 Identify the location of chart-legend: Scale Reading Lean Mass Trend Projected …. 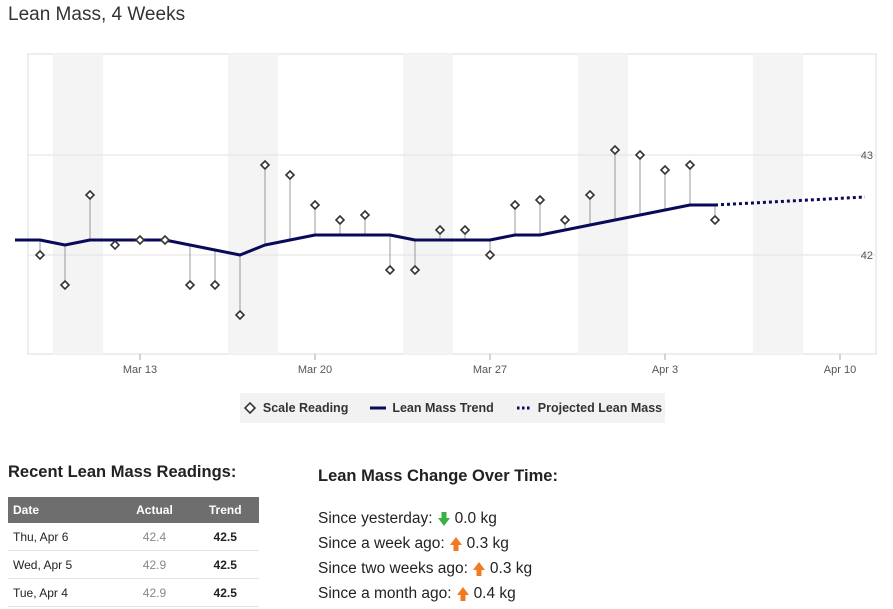
(452, 408).